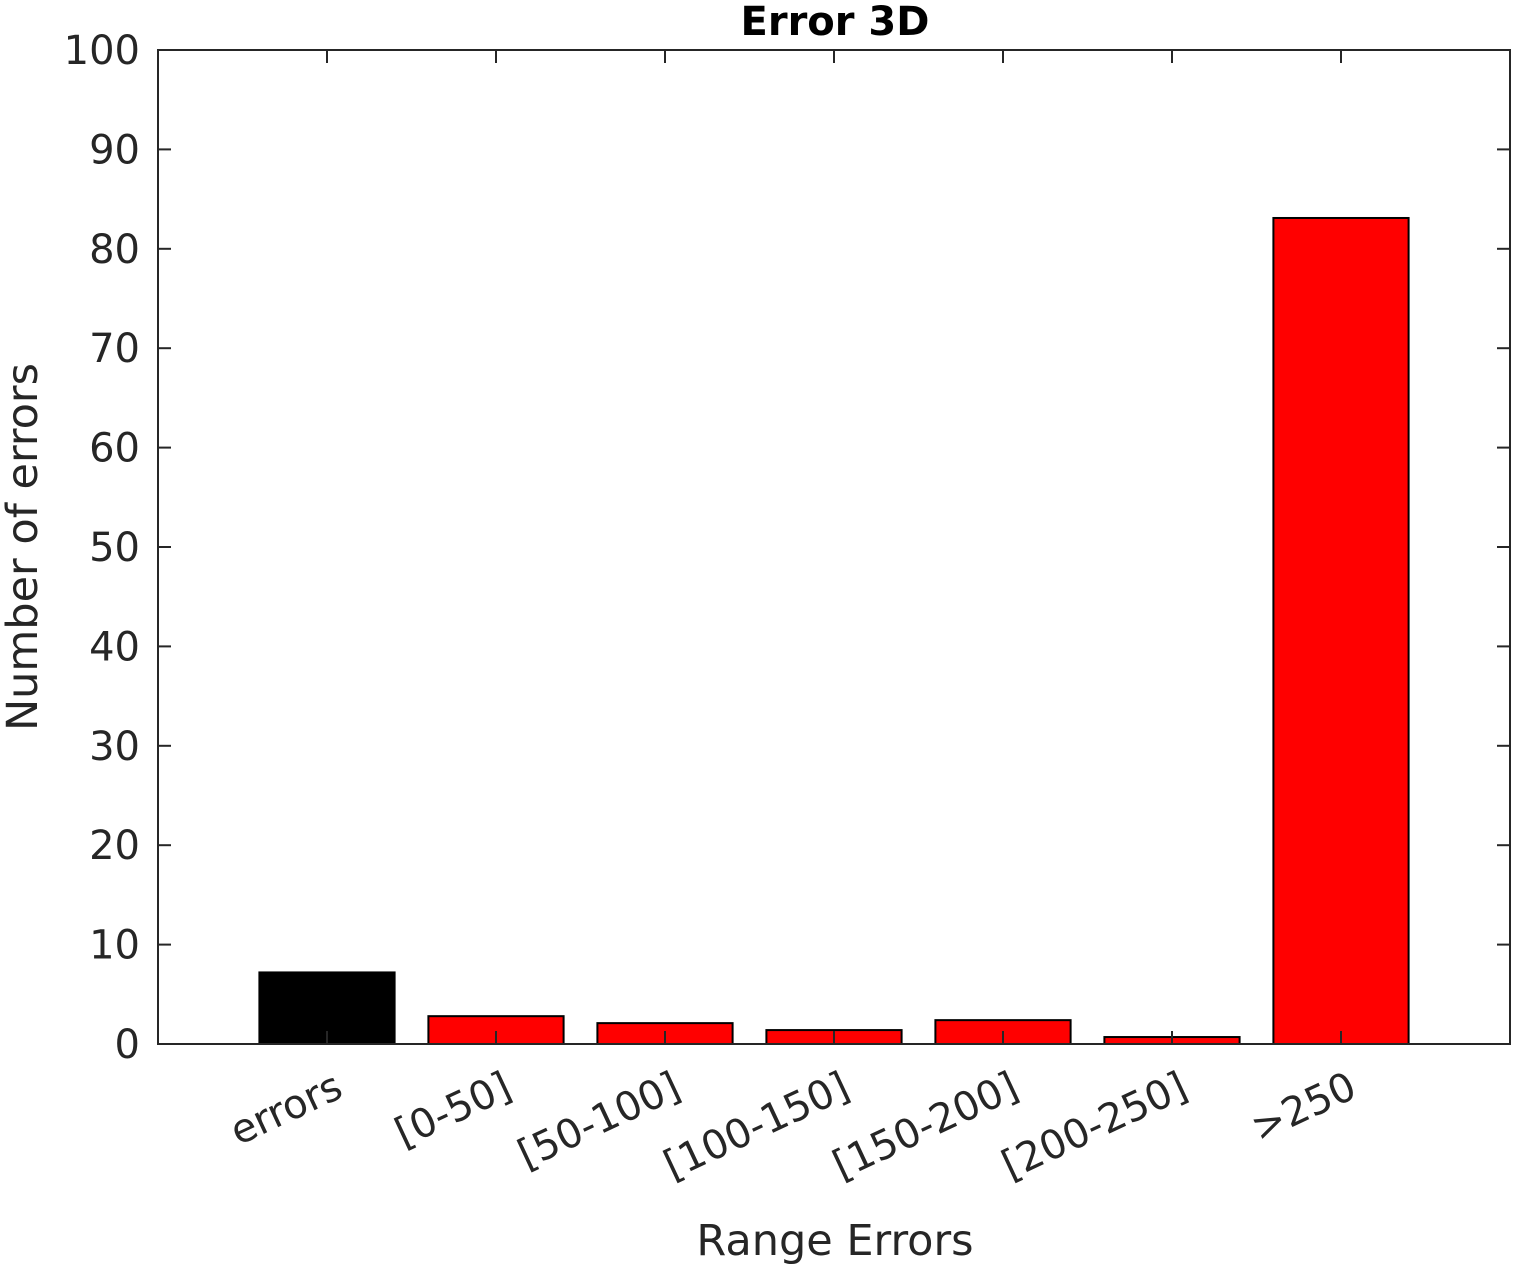  What do you see at coordinates (114, 846) in the screenshot?
I see `y-tick-label-2: 20` at bounding box center [114, 846].